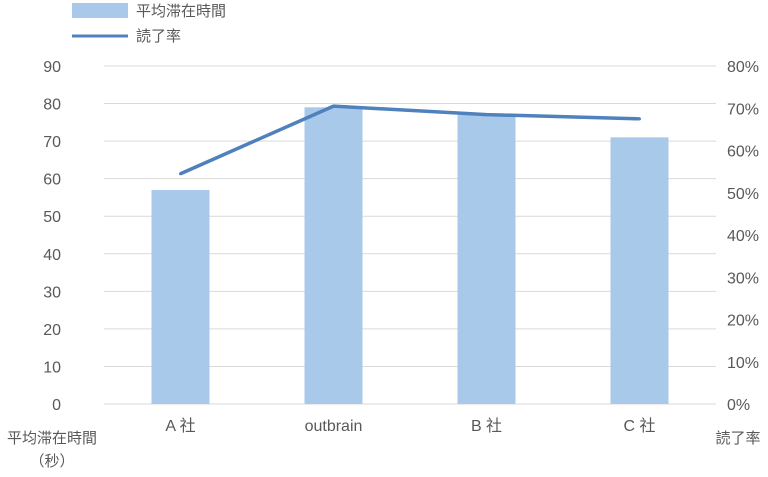 This screenshot has width=768, height=477. Describe the element at coordinates (52, 105) in the screenshot. I see `left-tick-label: 80` at that location.